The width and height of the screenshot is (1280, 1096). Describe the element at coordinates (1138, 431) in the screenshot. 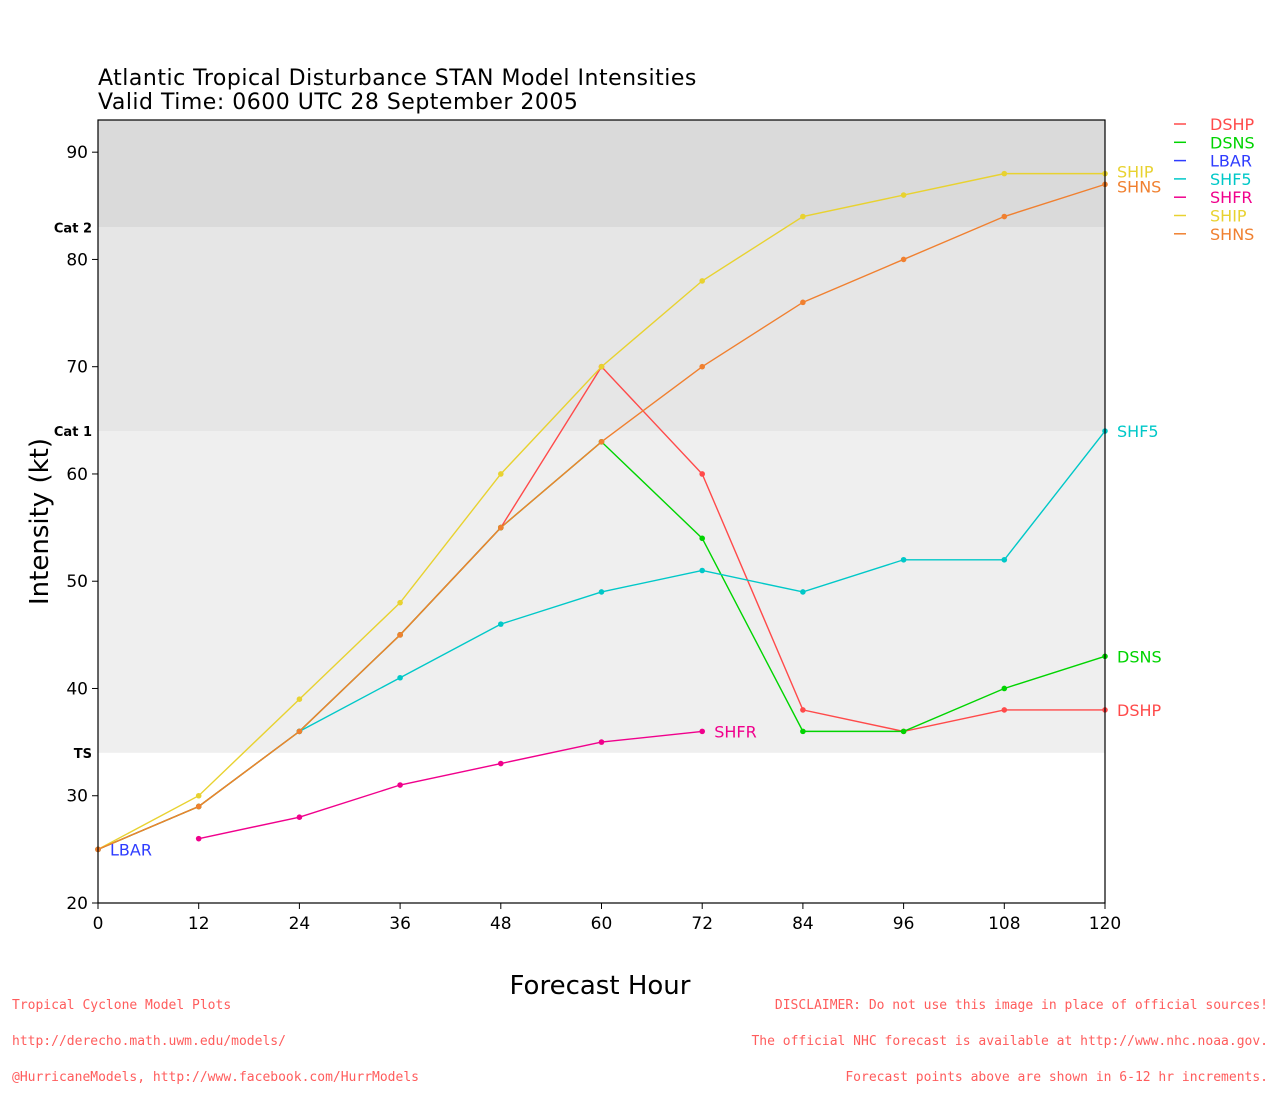

I see `series-end-label-shf5: SHF5` at that location.